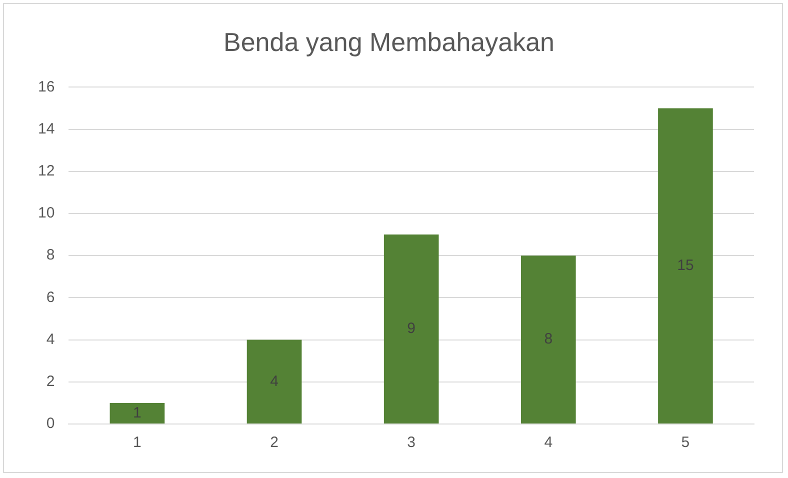 This screenshot has height=478, width=788. I want to click on y-tick-label: 8, so click(50, 255).